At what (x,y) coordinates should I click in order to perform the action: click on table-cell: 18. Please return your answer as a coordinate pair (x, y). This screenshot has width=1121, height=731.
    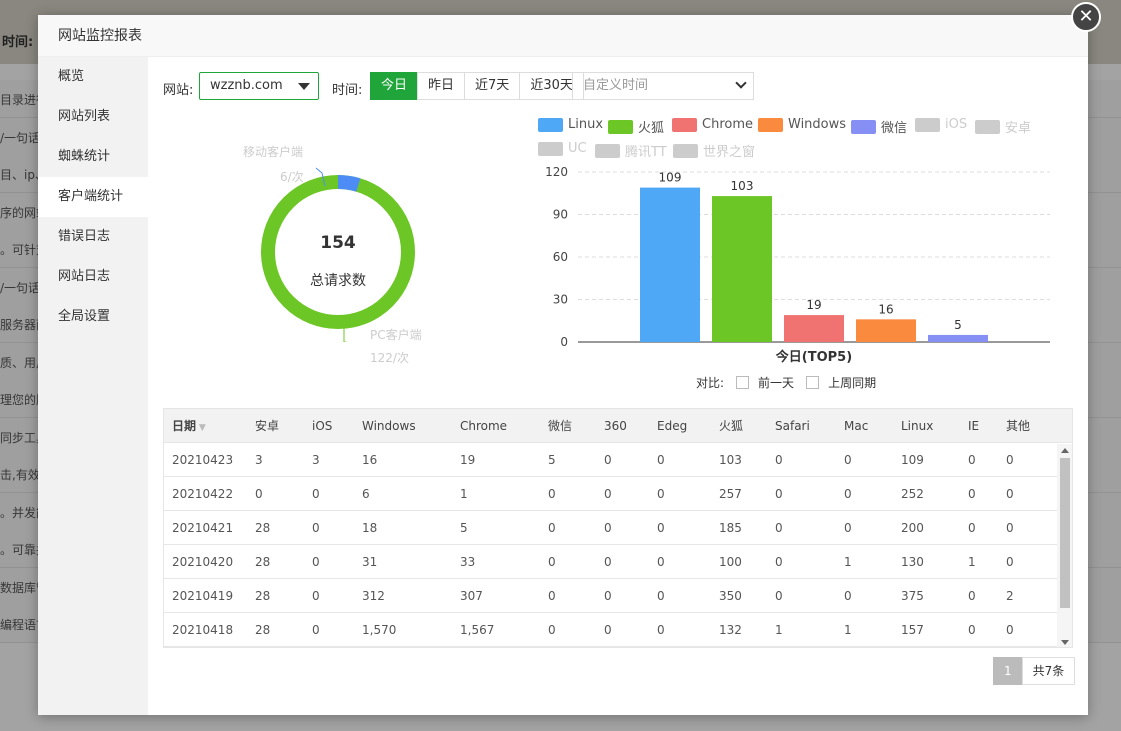
    Looking at the image, I should click on (370, 528).